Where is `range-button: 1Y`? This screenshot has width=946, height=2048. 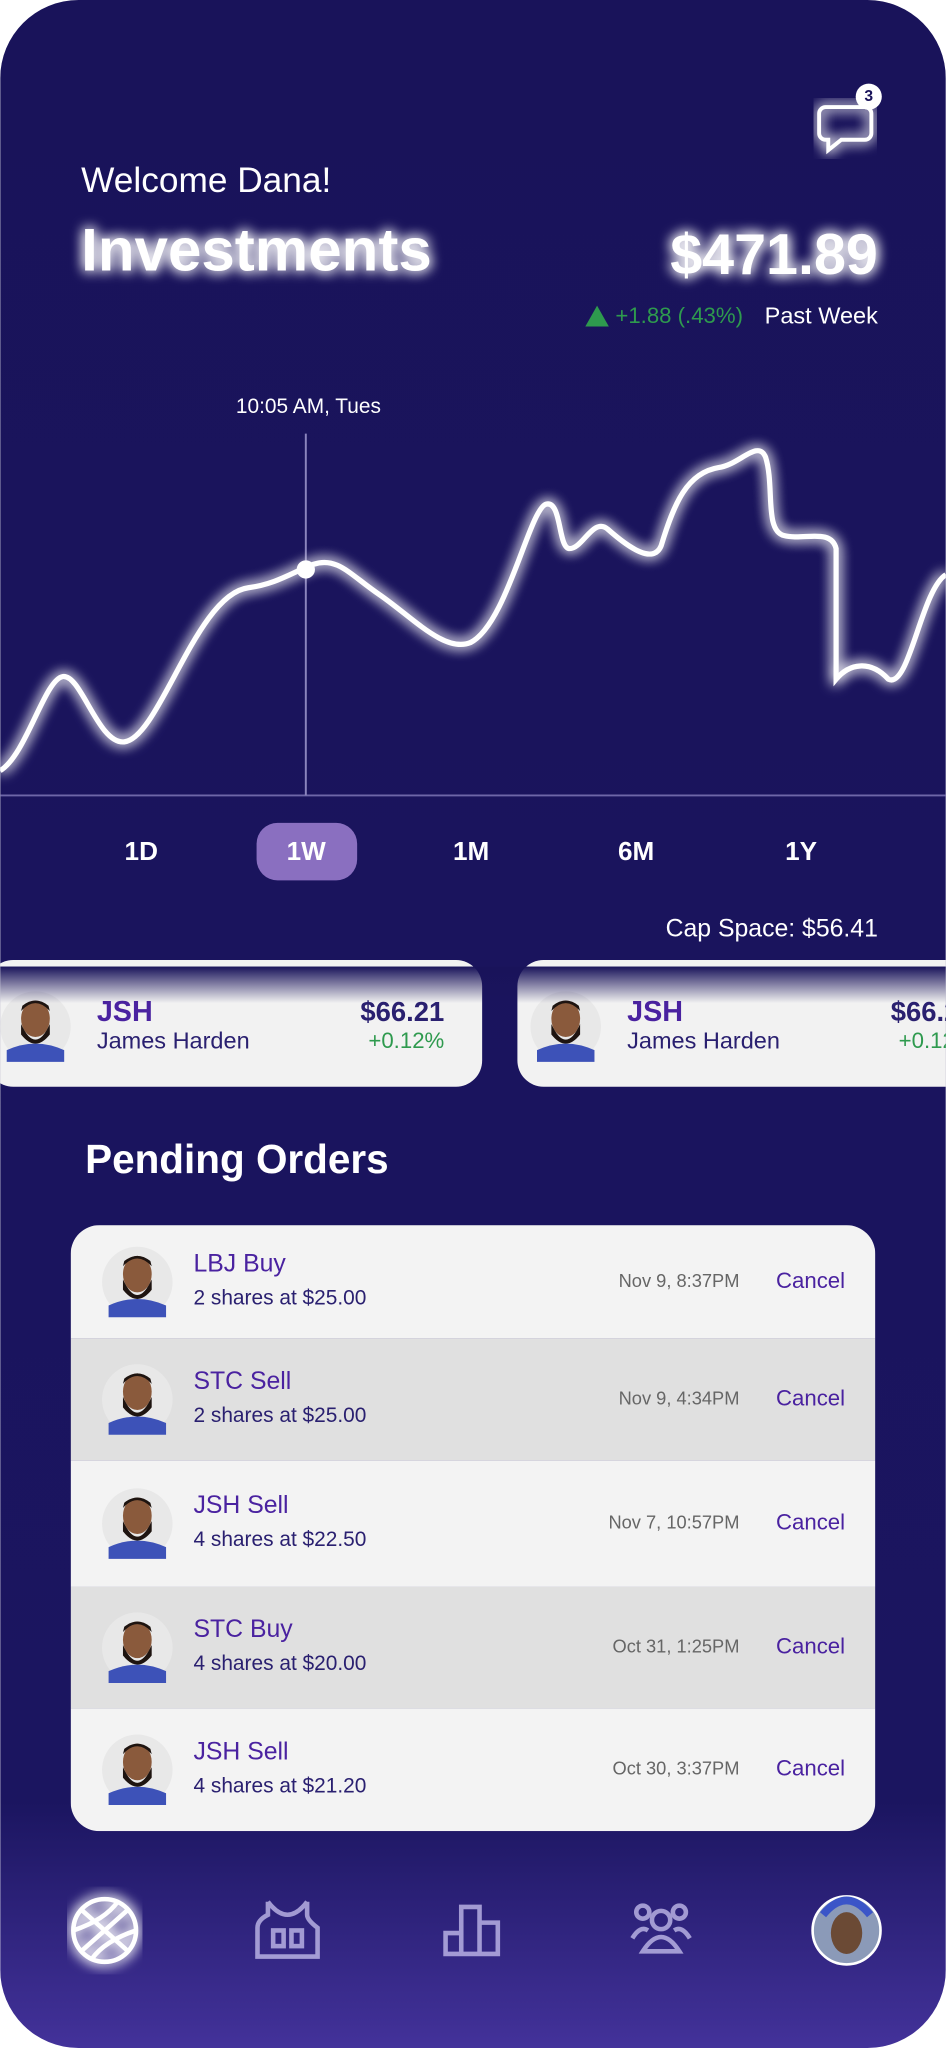 range-button: 1Y is located at coordinates (801, 851).